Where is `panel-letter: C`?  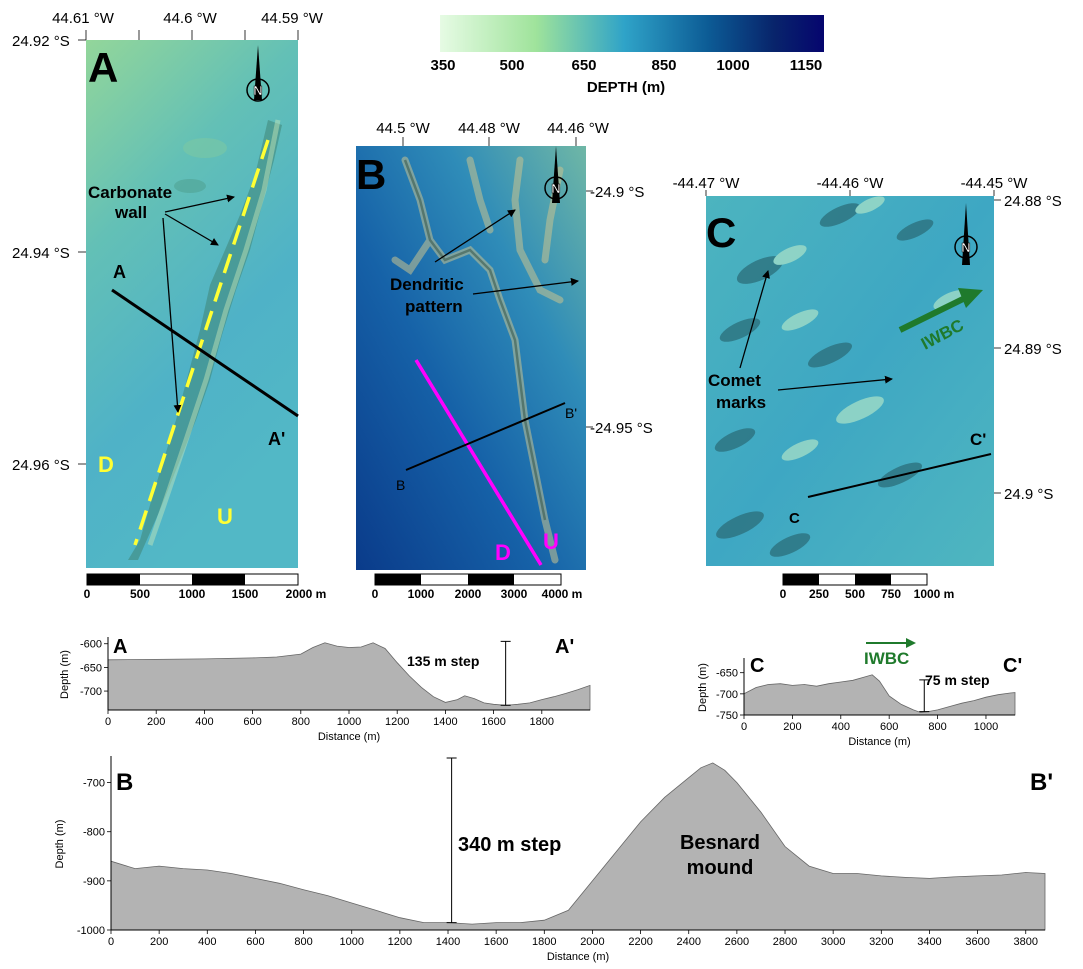 panel-letter: C is located at coordinates (721, 232).